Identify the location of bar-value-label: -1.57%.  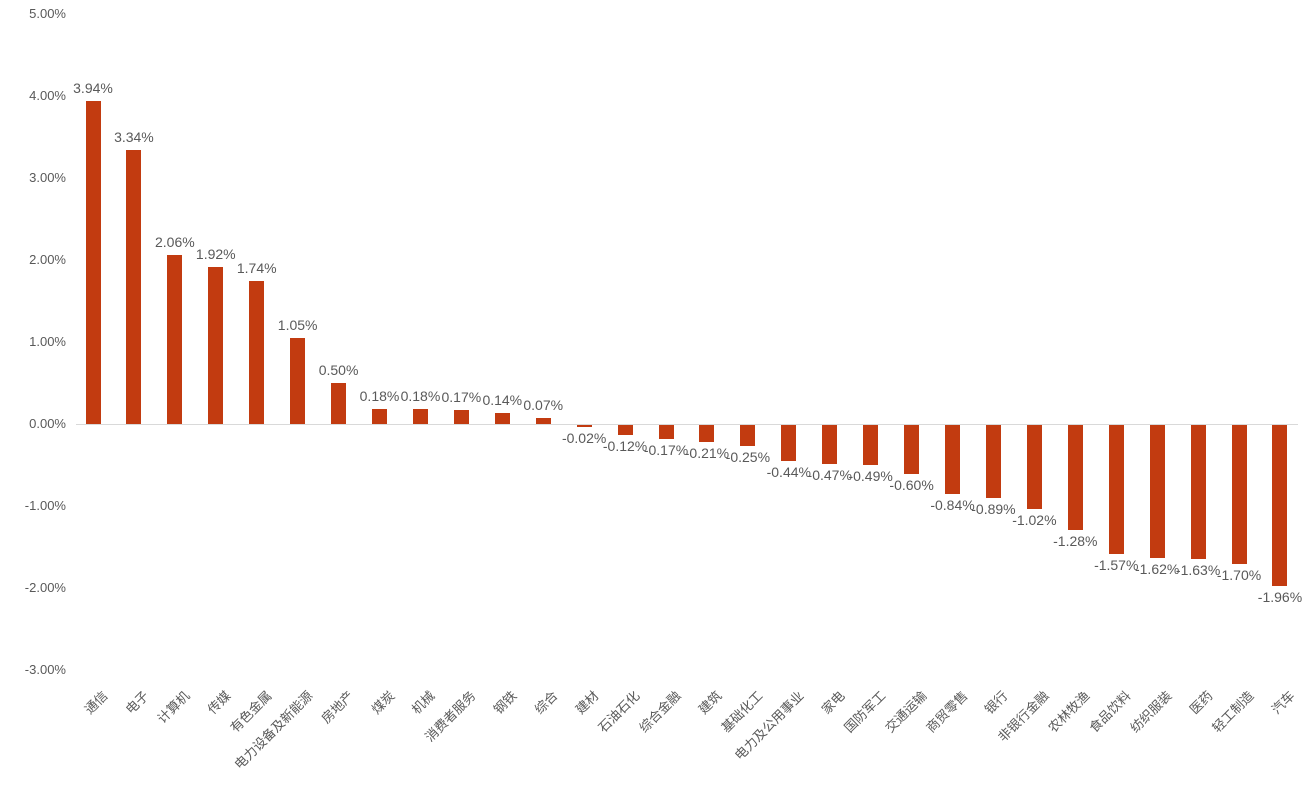
(1116, 564).